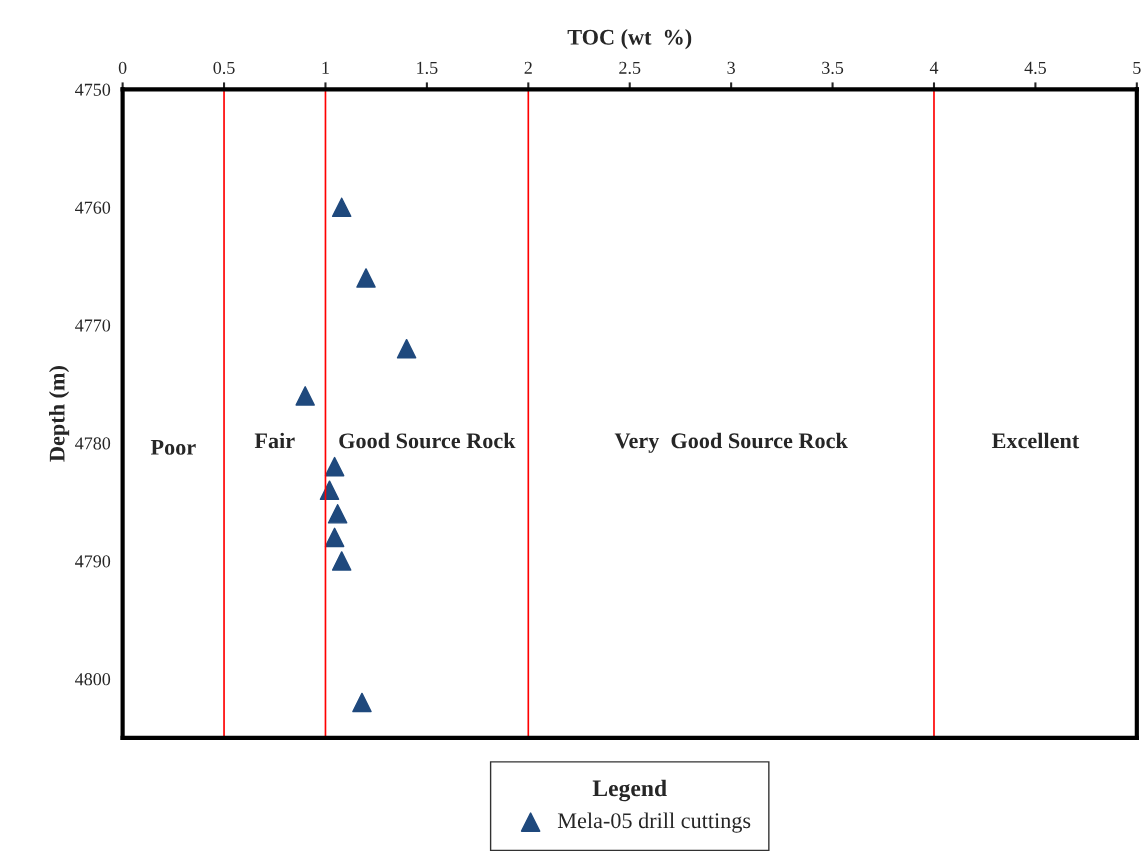 The height and width of the screenshot is (851, 1146). I want to click on annotation: Good Source Rock, so click(427, 440).